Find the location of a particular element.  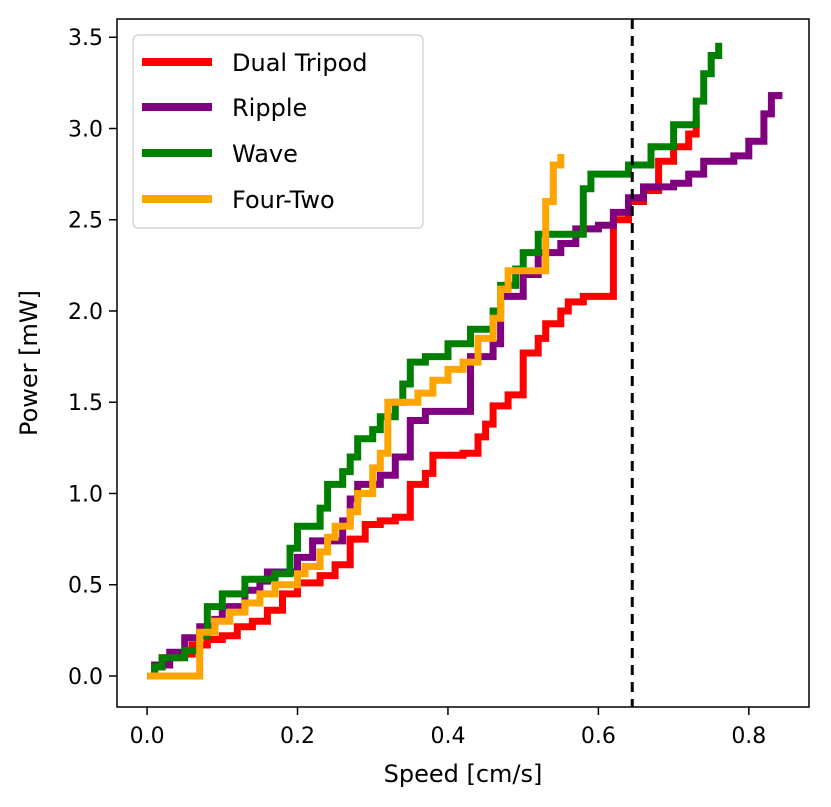

y-tick-label: 1.0 is located at coordinates (85, 494).